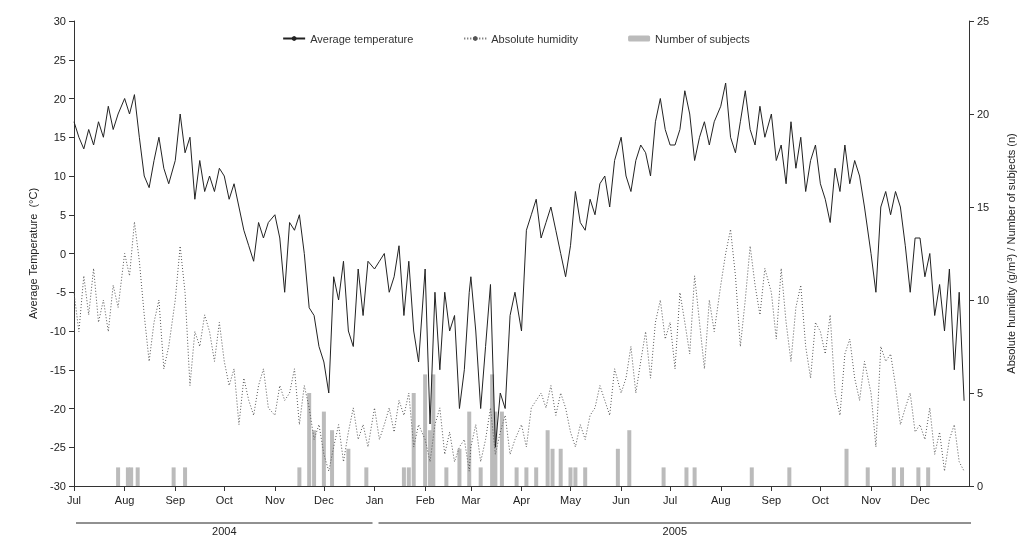  What do you see at coordinates (59, 176) in the screenshot?
I see `y-tick-label: 10` at bounding box center [59, 176].